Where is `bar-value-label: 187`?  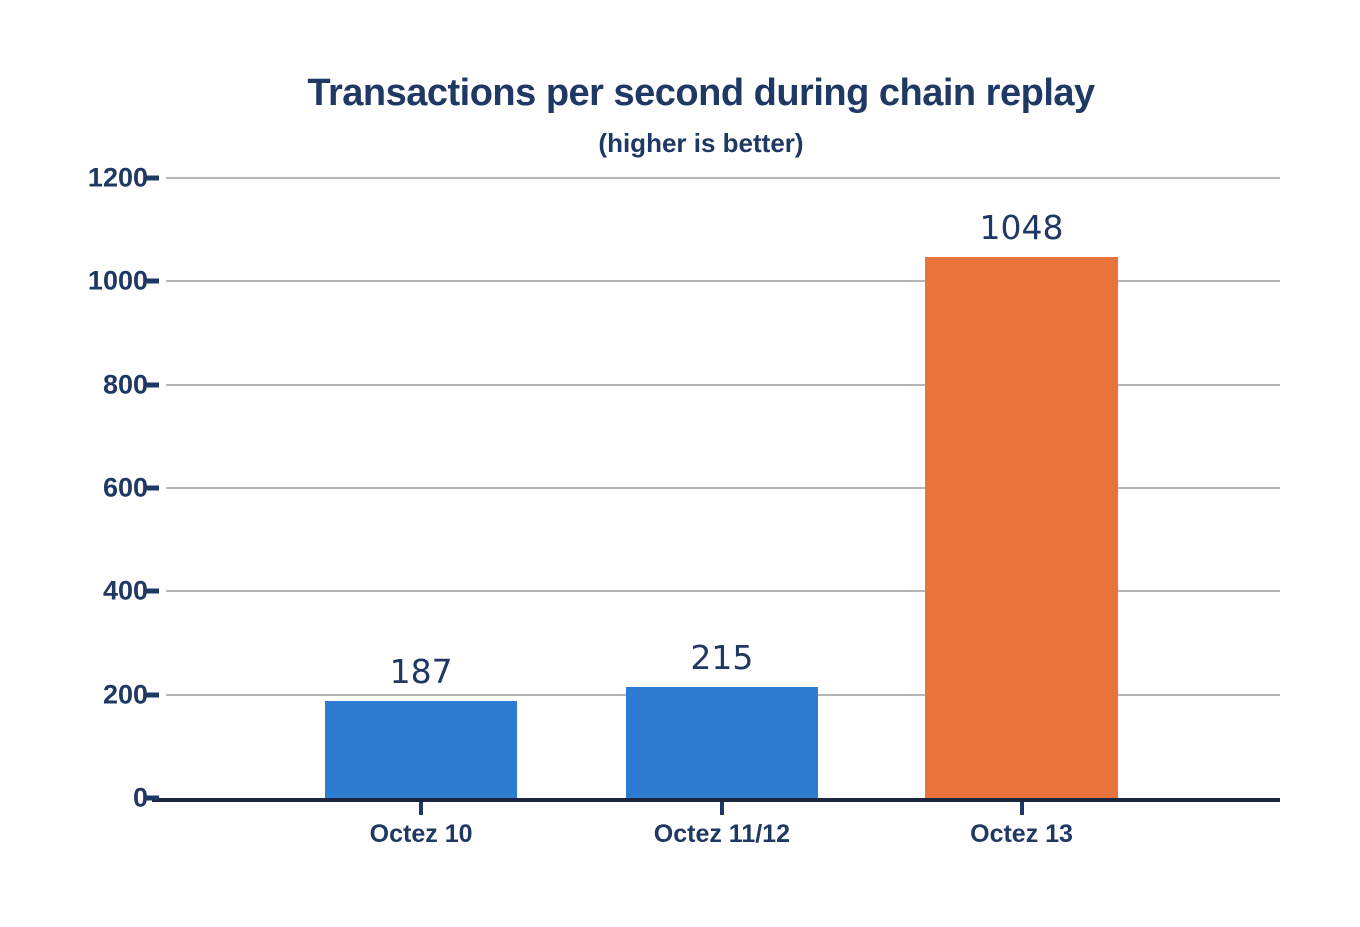 bar-value-label: 187 is located at coordinates (421, 672).